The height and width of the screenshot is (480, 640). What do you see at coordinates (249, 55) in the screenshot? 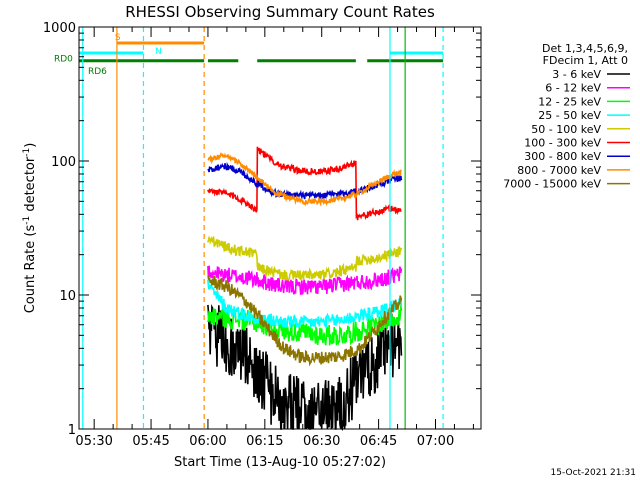
I see `flags-layer: S N RD0 RD6` at bounding box center [249, 55].